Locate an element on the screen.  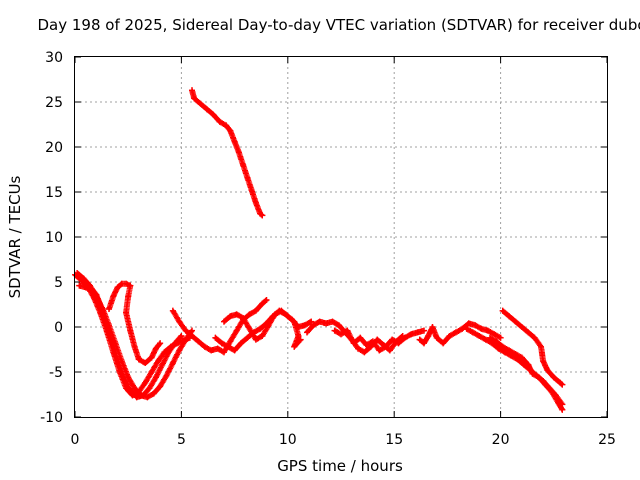
y-tick-label: 30 is located at coordinates (54, 58).